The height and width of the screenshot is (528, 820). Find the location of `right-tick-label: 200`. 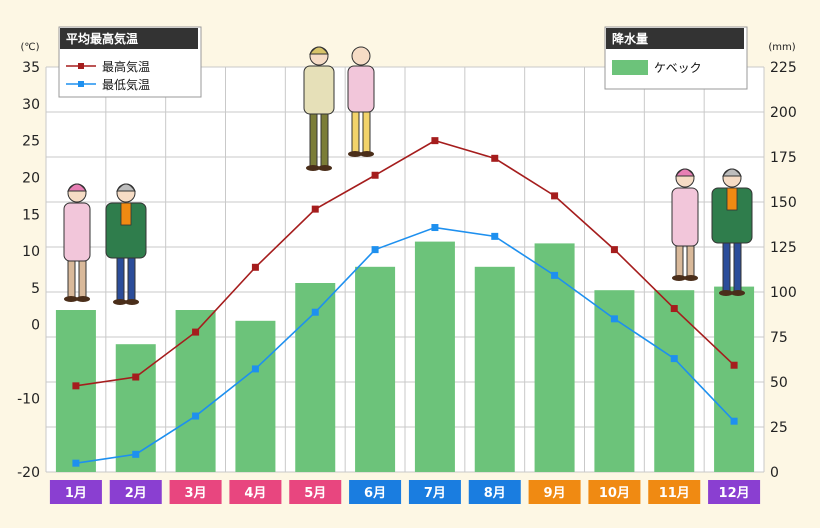

right-tick-label: 200 is located at coordinates (783, 113).